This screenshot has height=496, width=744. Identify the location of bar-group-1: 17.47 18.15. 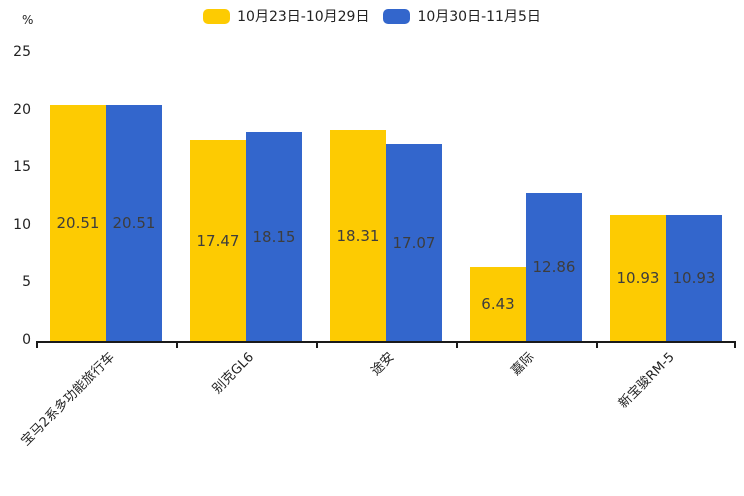
(246, 197).